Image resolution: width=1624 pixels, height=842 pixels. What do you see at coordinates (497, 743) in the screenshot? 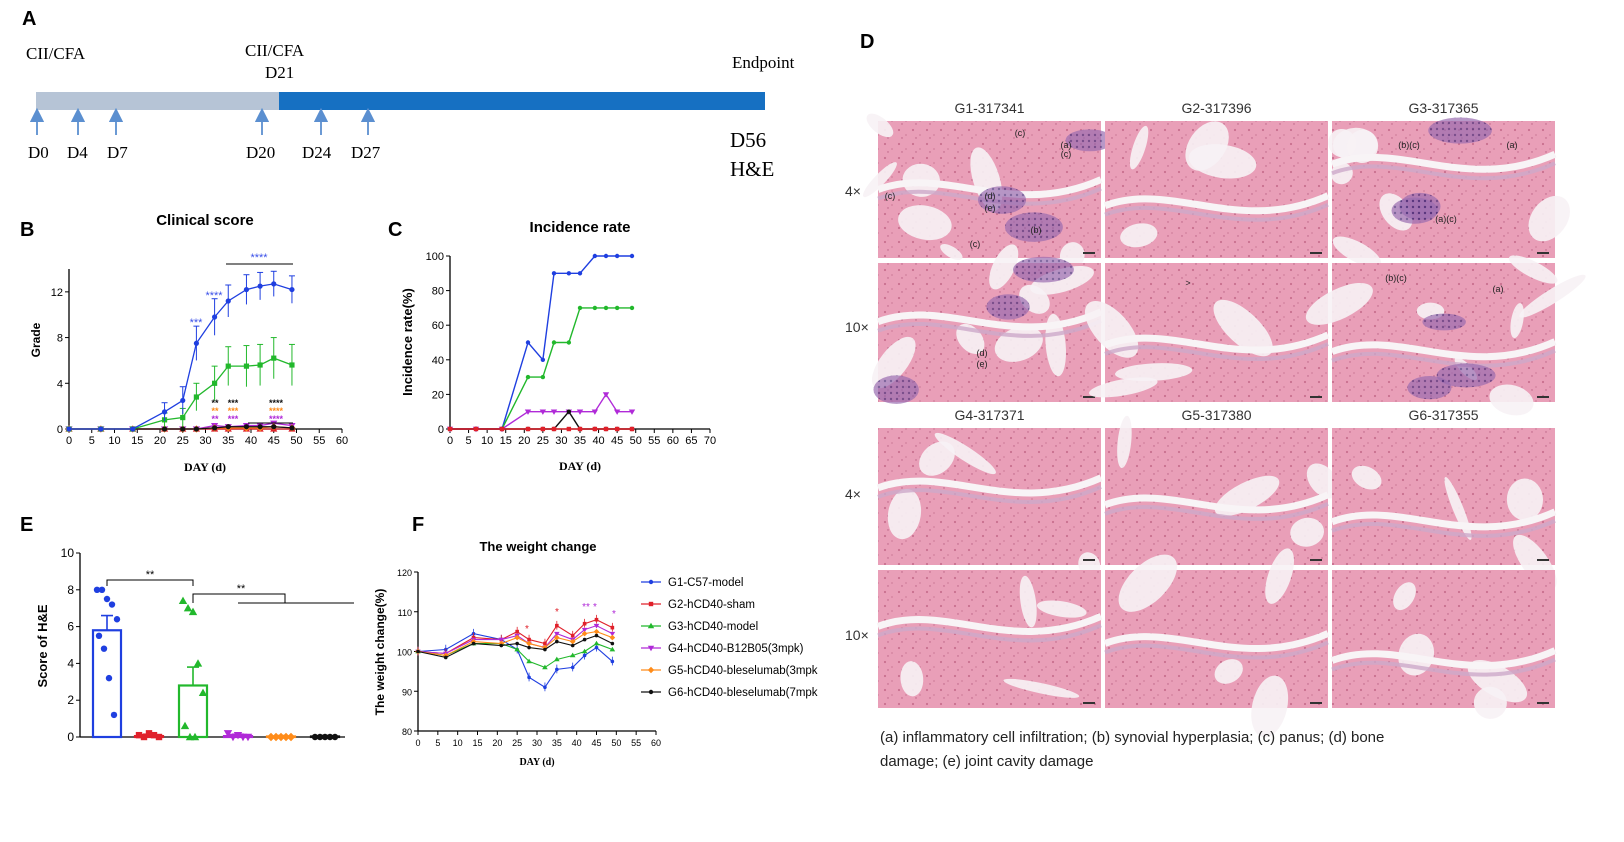
I see `x-tick-label: 20` at bounding box center [497, 743].